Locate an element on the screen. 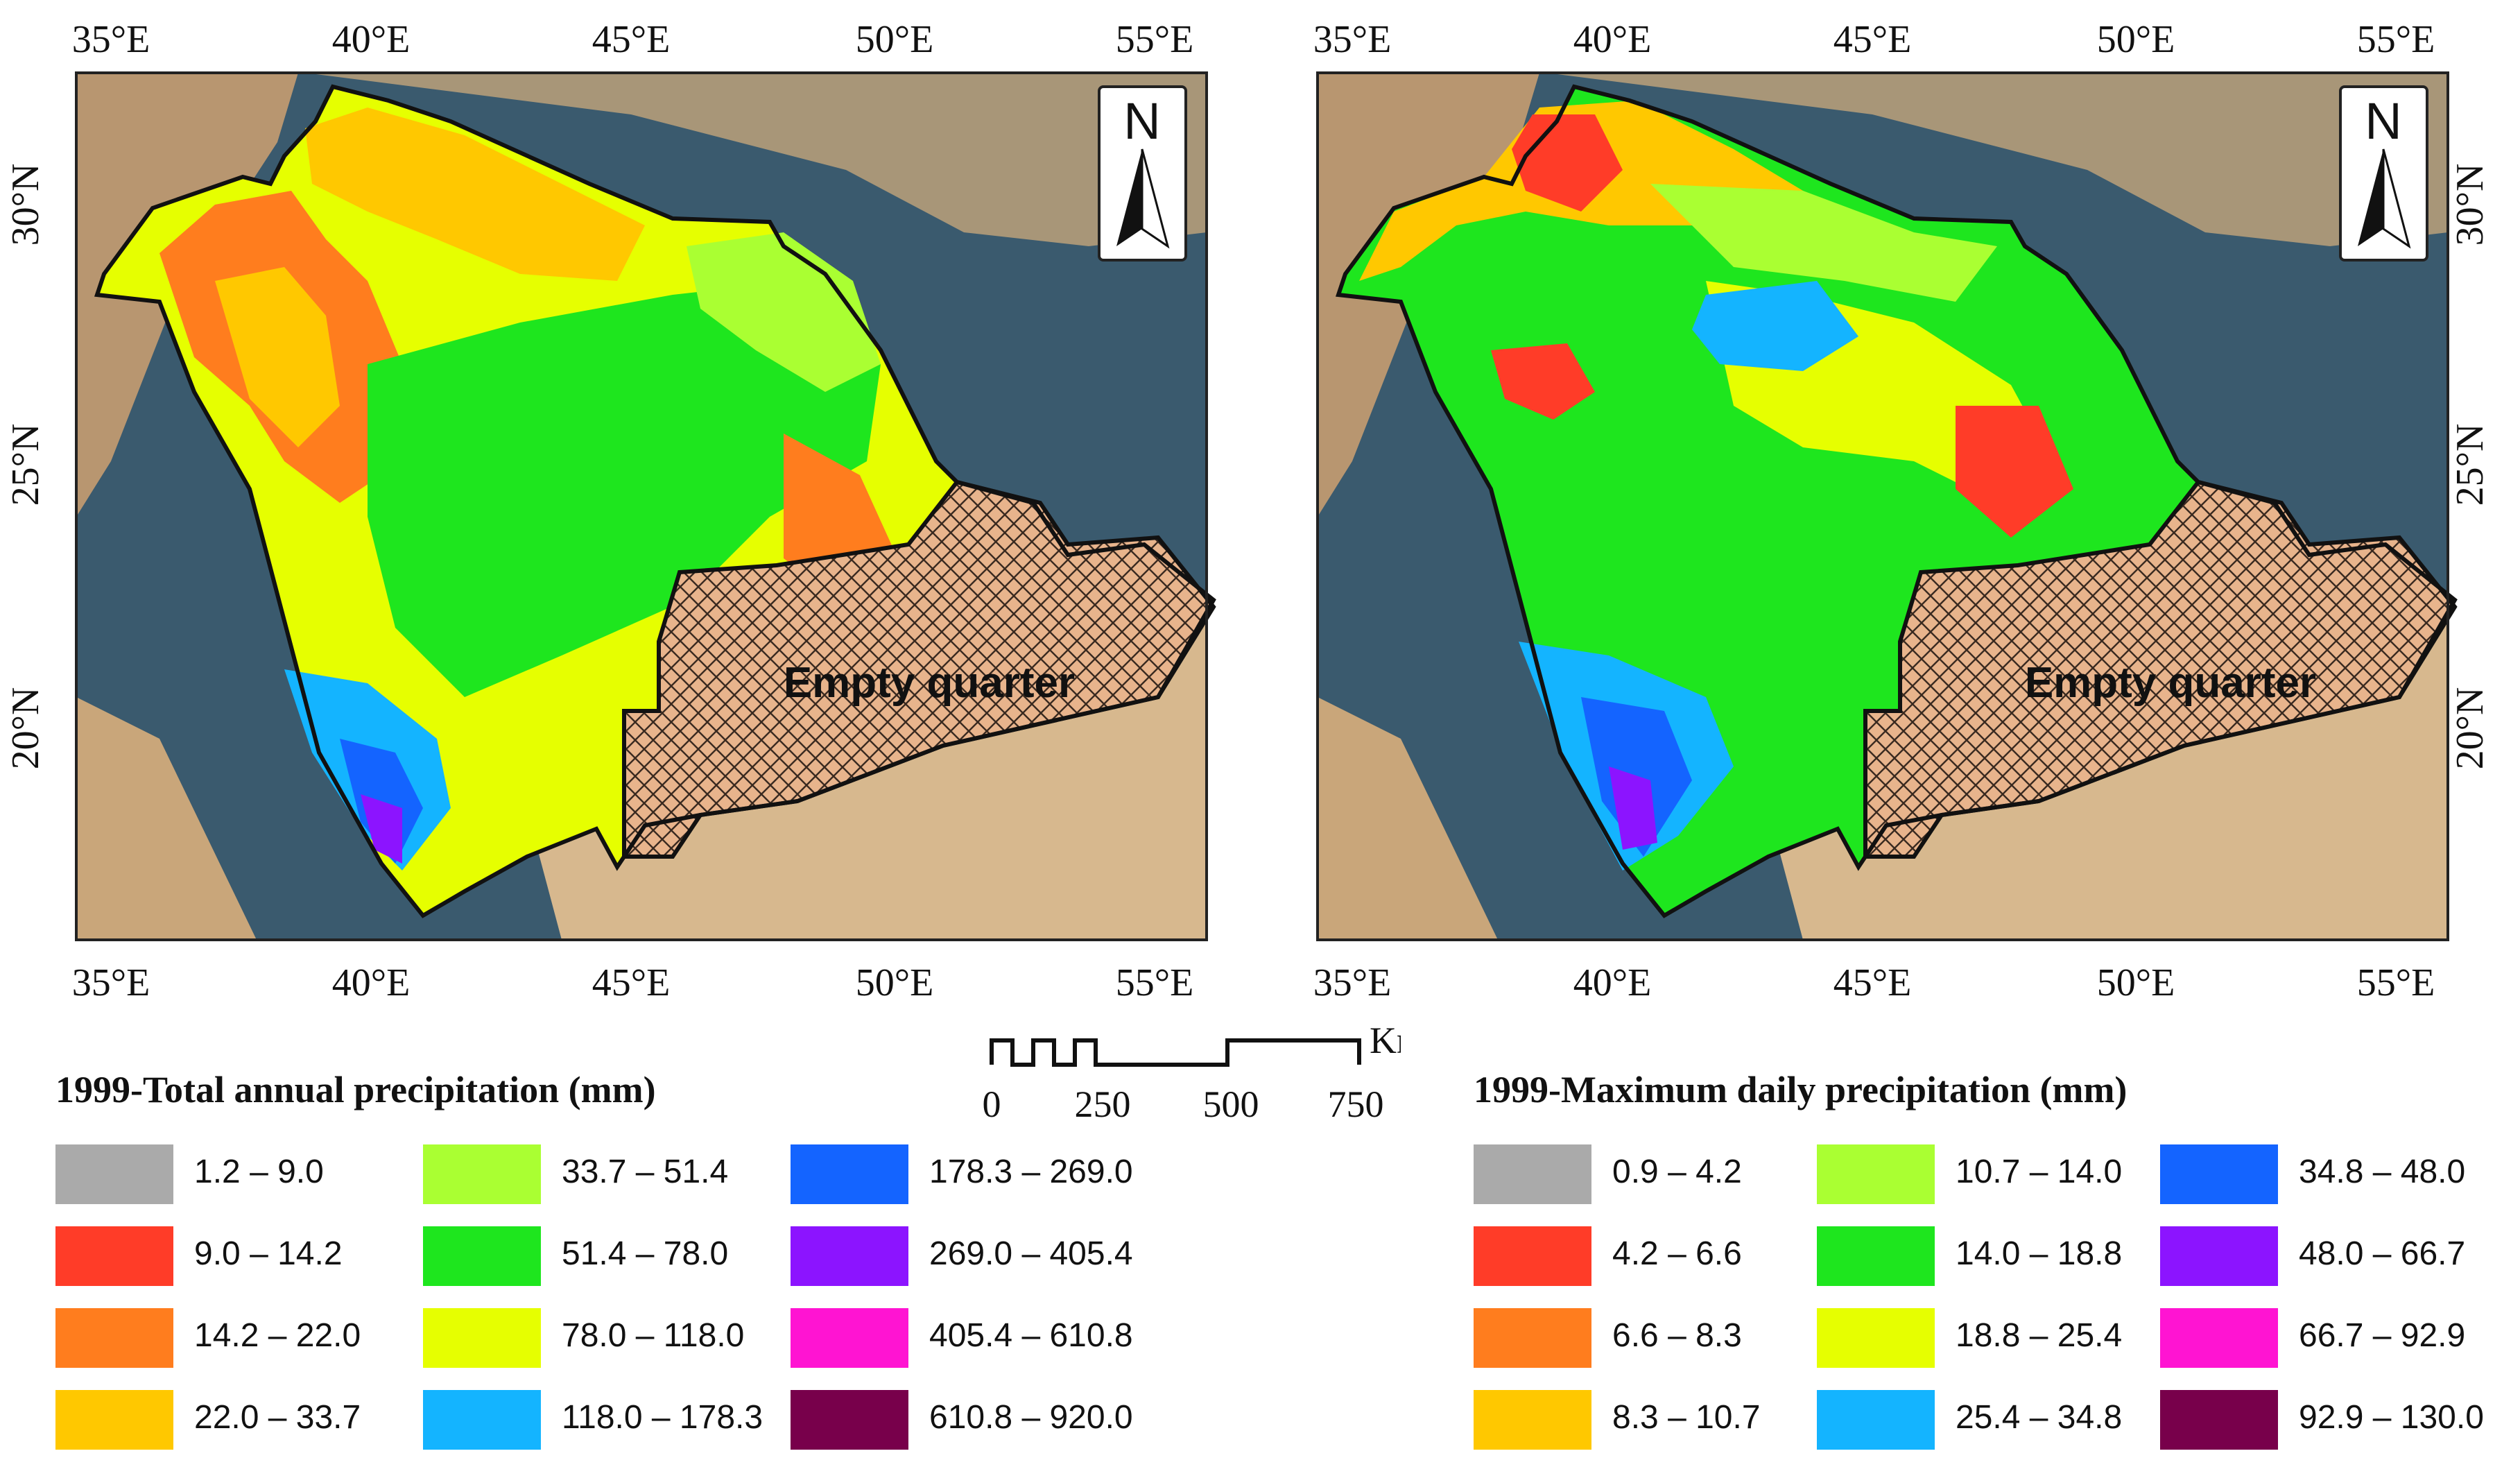  region-red-west is located at coordinates (1543, 381).